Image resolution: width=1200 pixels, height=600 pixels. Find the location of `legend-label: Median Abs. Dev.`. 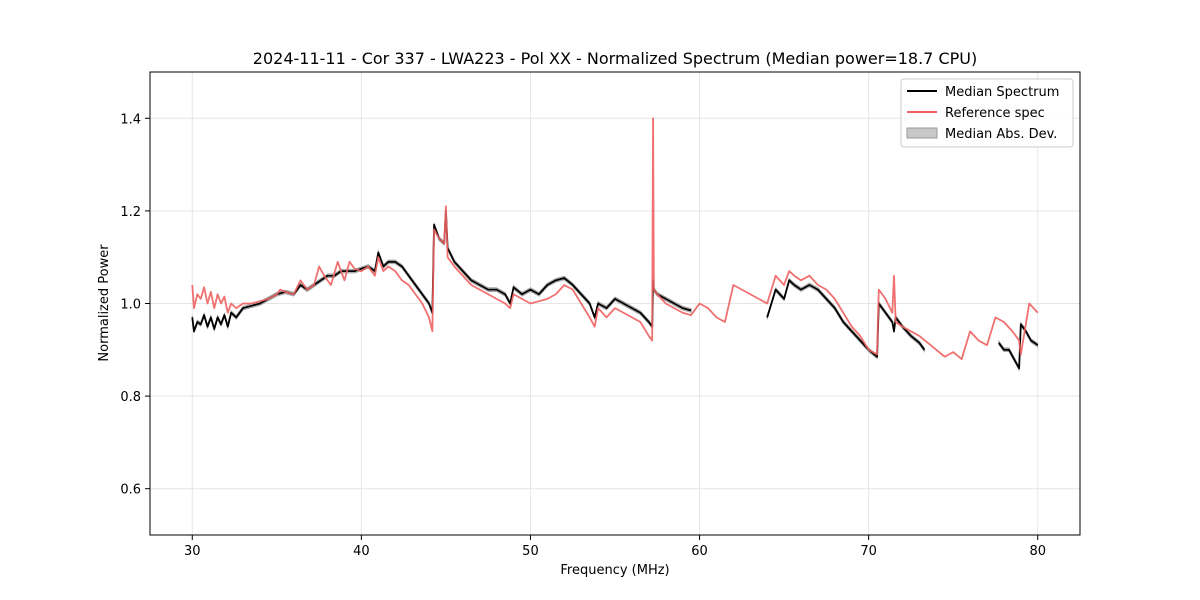

legend-label: Median Abs. Dev. is located at coordinates (1001, 134).